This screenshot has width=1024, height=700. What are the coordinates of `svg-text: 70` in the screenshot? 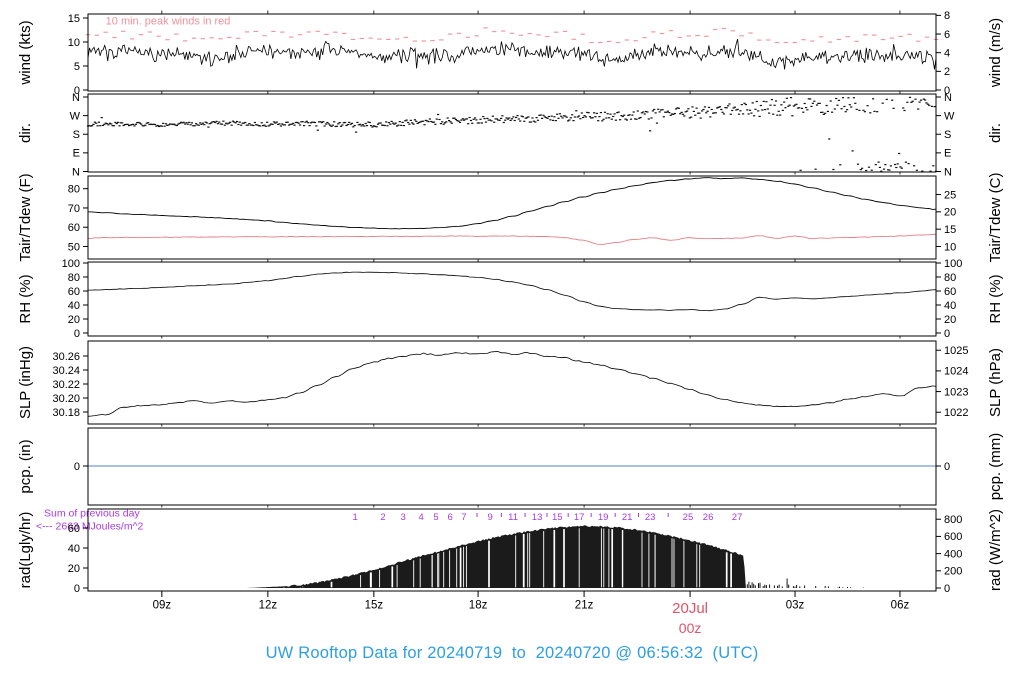 It's located at (74, 209).